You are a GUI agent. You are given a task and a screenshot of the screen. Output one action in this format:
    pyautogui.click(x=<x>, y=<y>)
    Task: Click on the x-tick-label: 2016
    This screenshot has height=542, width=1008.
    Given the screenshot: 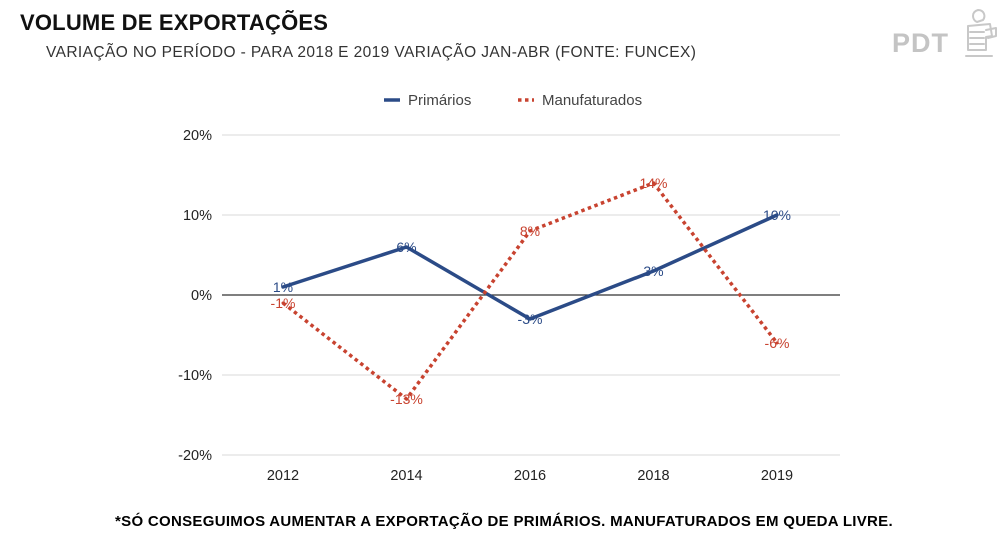 What is the action you would take?
    pyautogui.click(x=530, y=476)
    